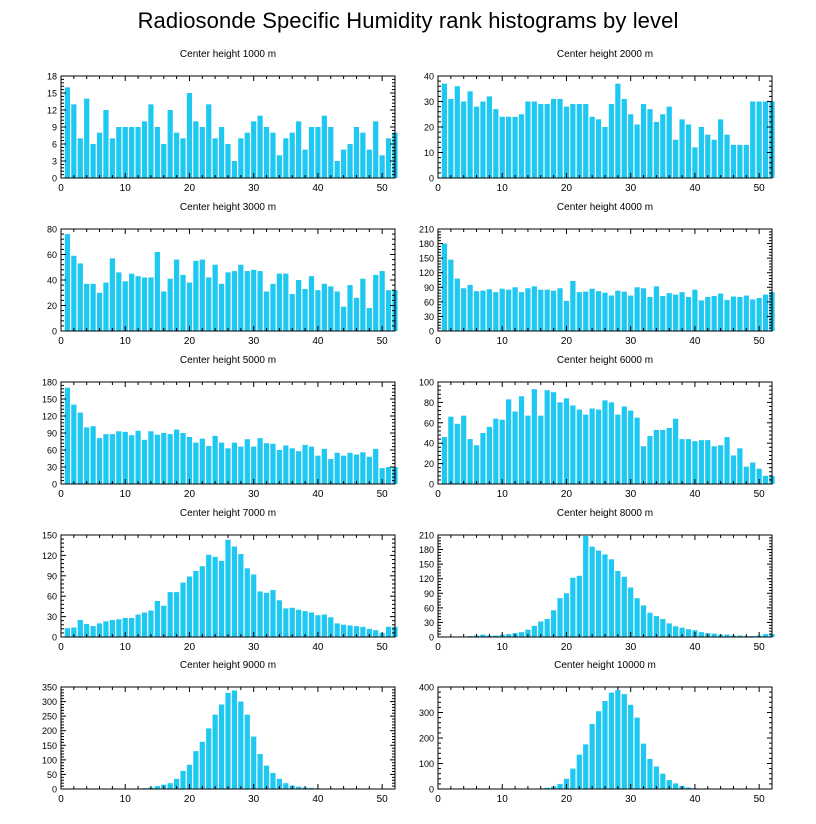  Describe the element at coordinates (426, 383) in the screenshot. I see `y-tick-label: 100` at that location.